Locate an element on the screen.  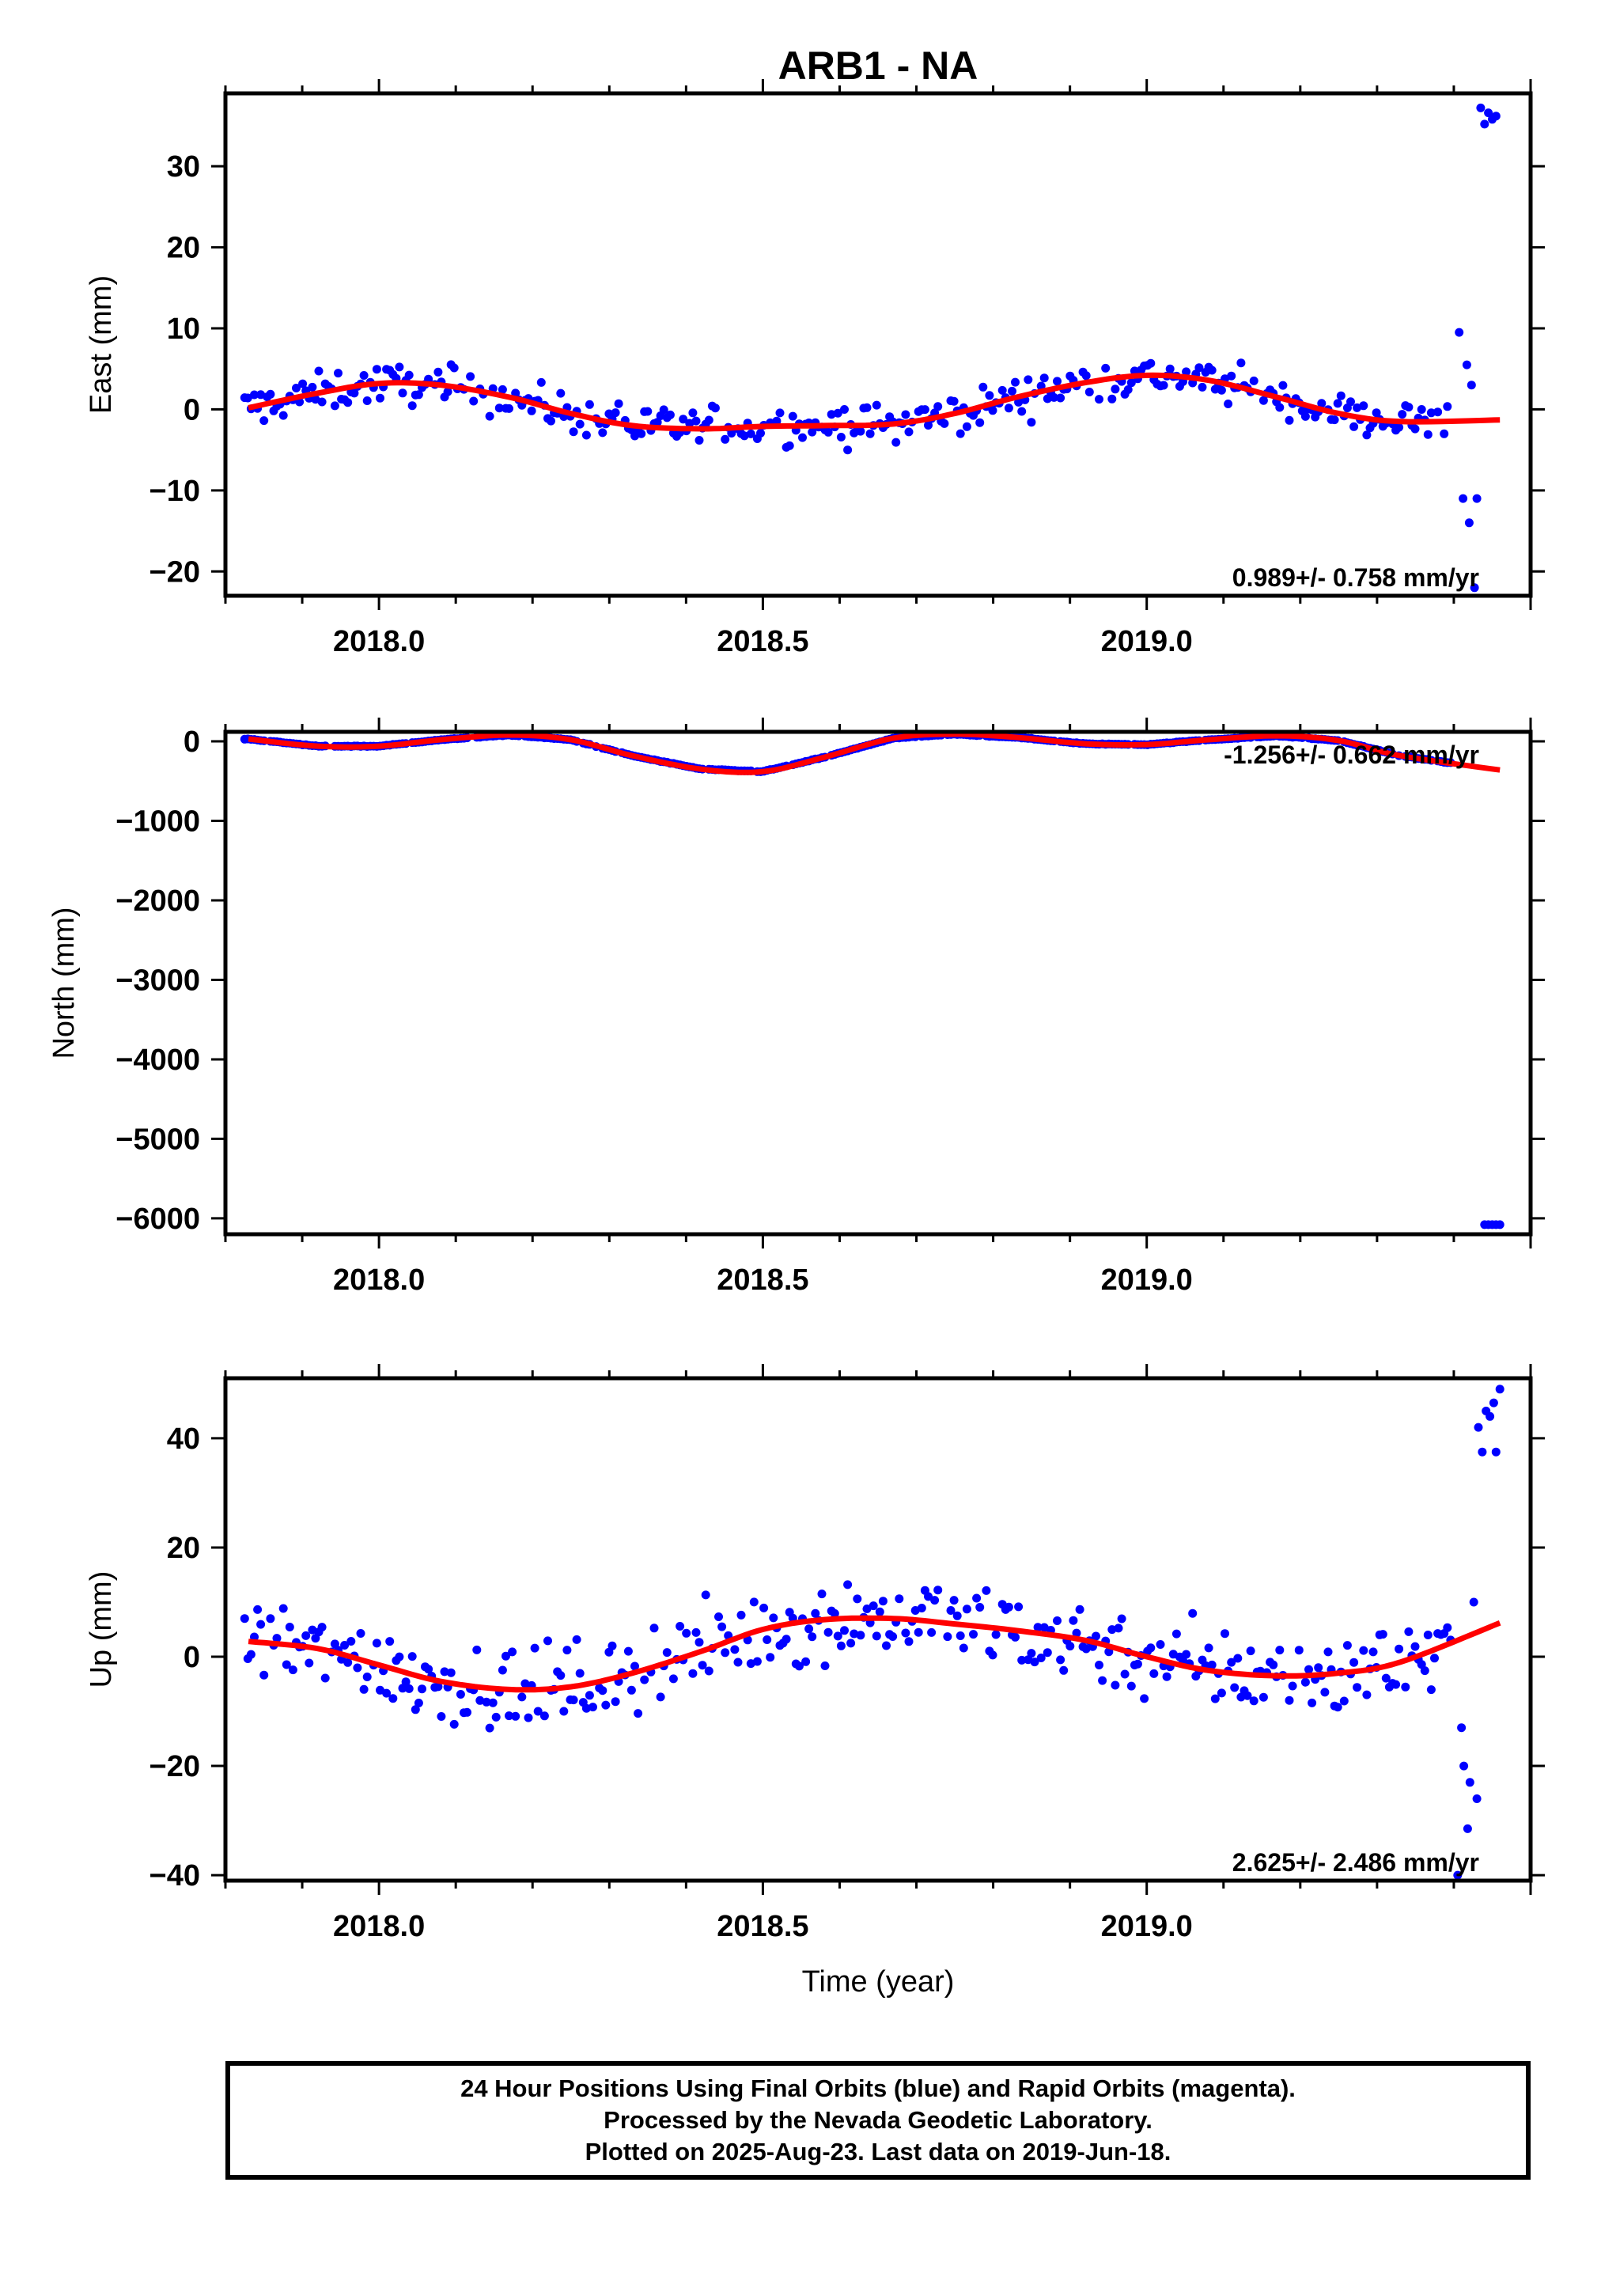
x-tick-label: 2018.5 is located at coordinates (762, 1926).